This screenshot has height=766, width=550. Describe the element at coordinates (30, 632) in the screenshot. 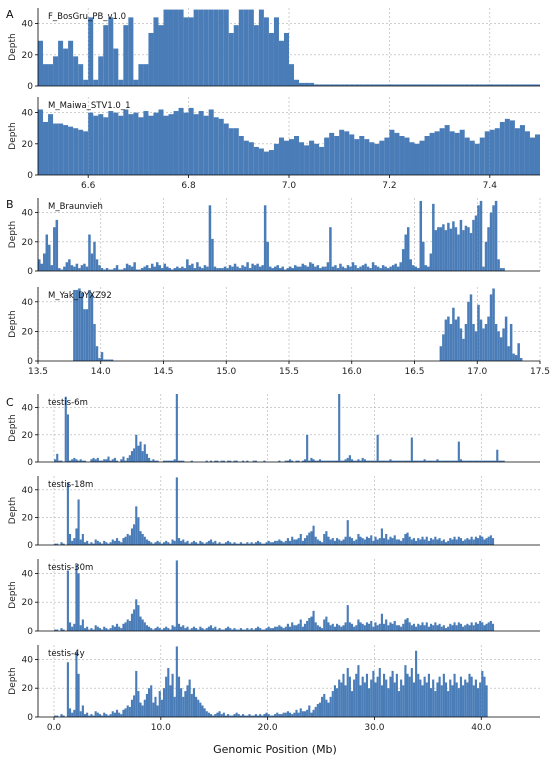

I see `y-tick-label: 0` at that location.